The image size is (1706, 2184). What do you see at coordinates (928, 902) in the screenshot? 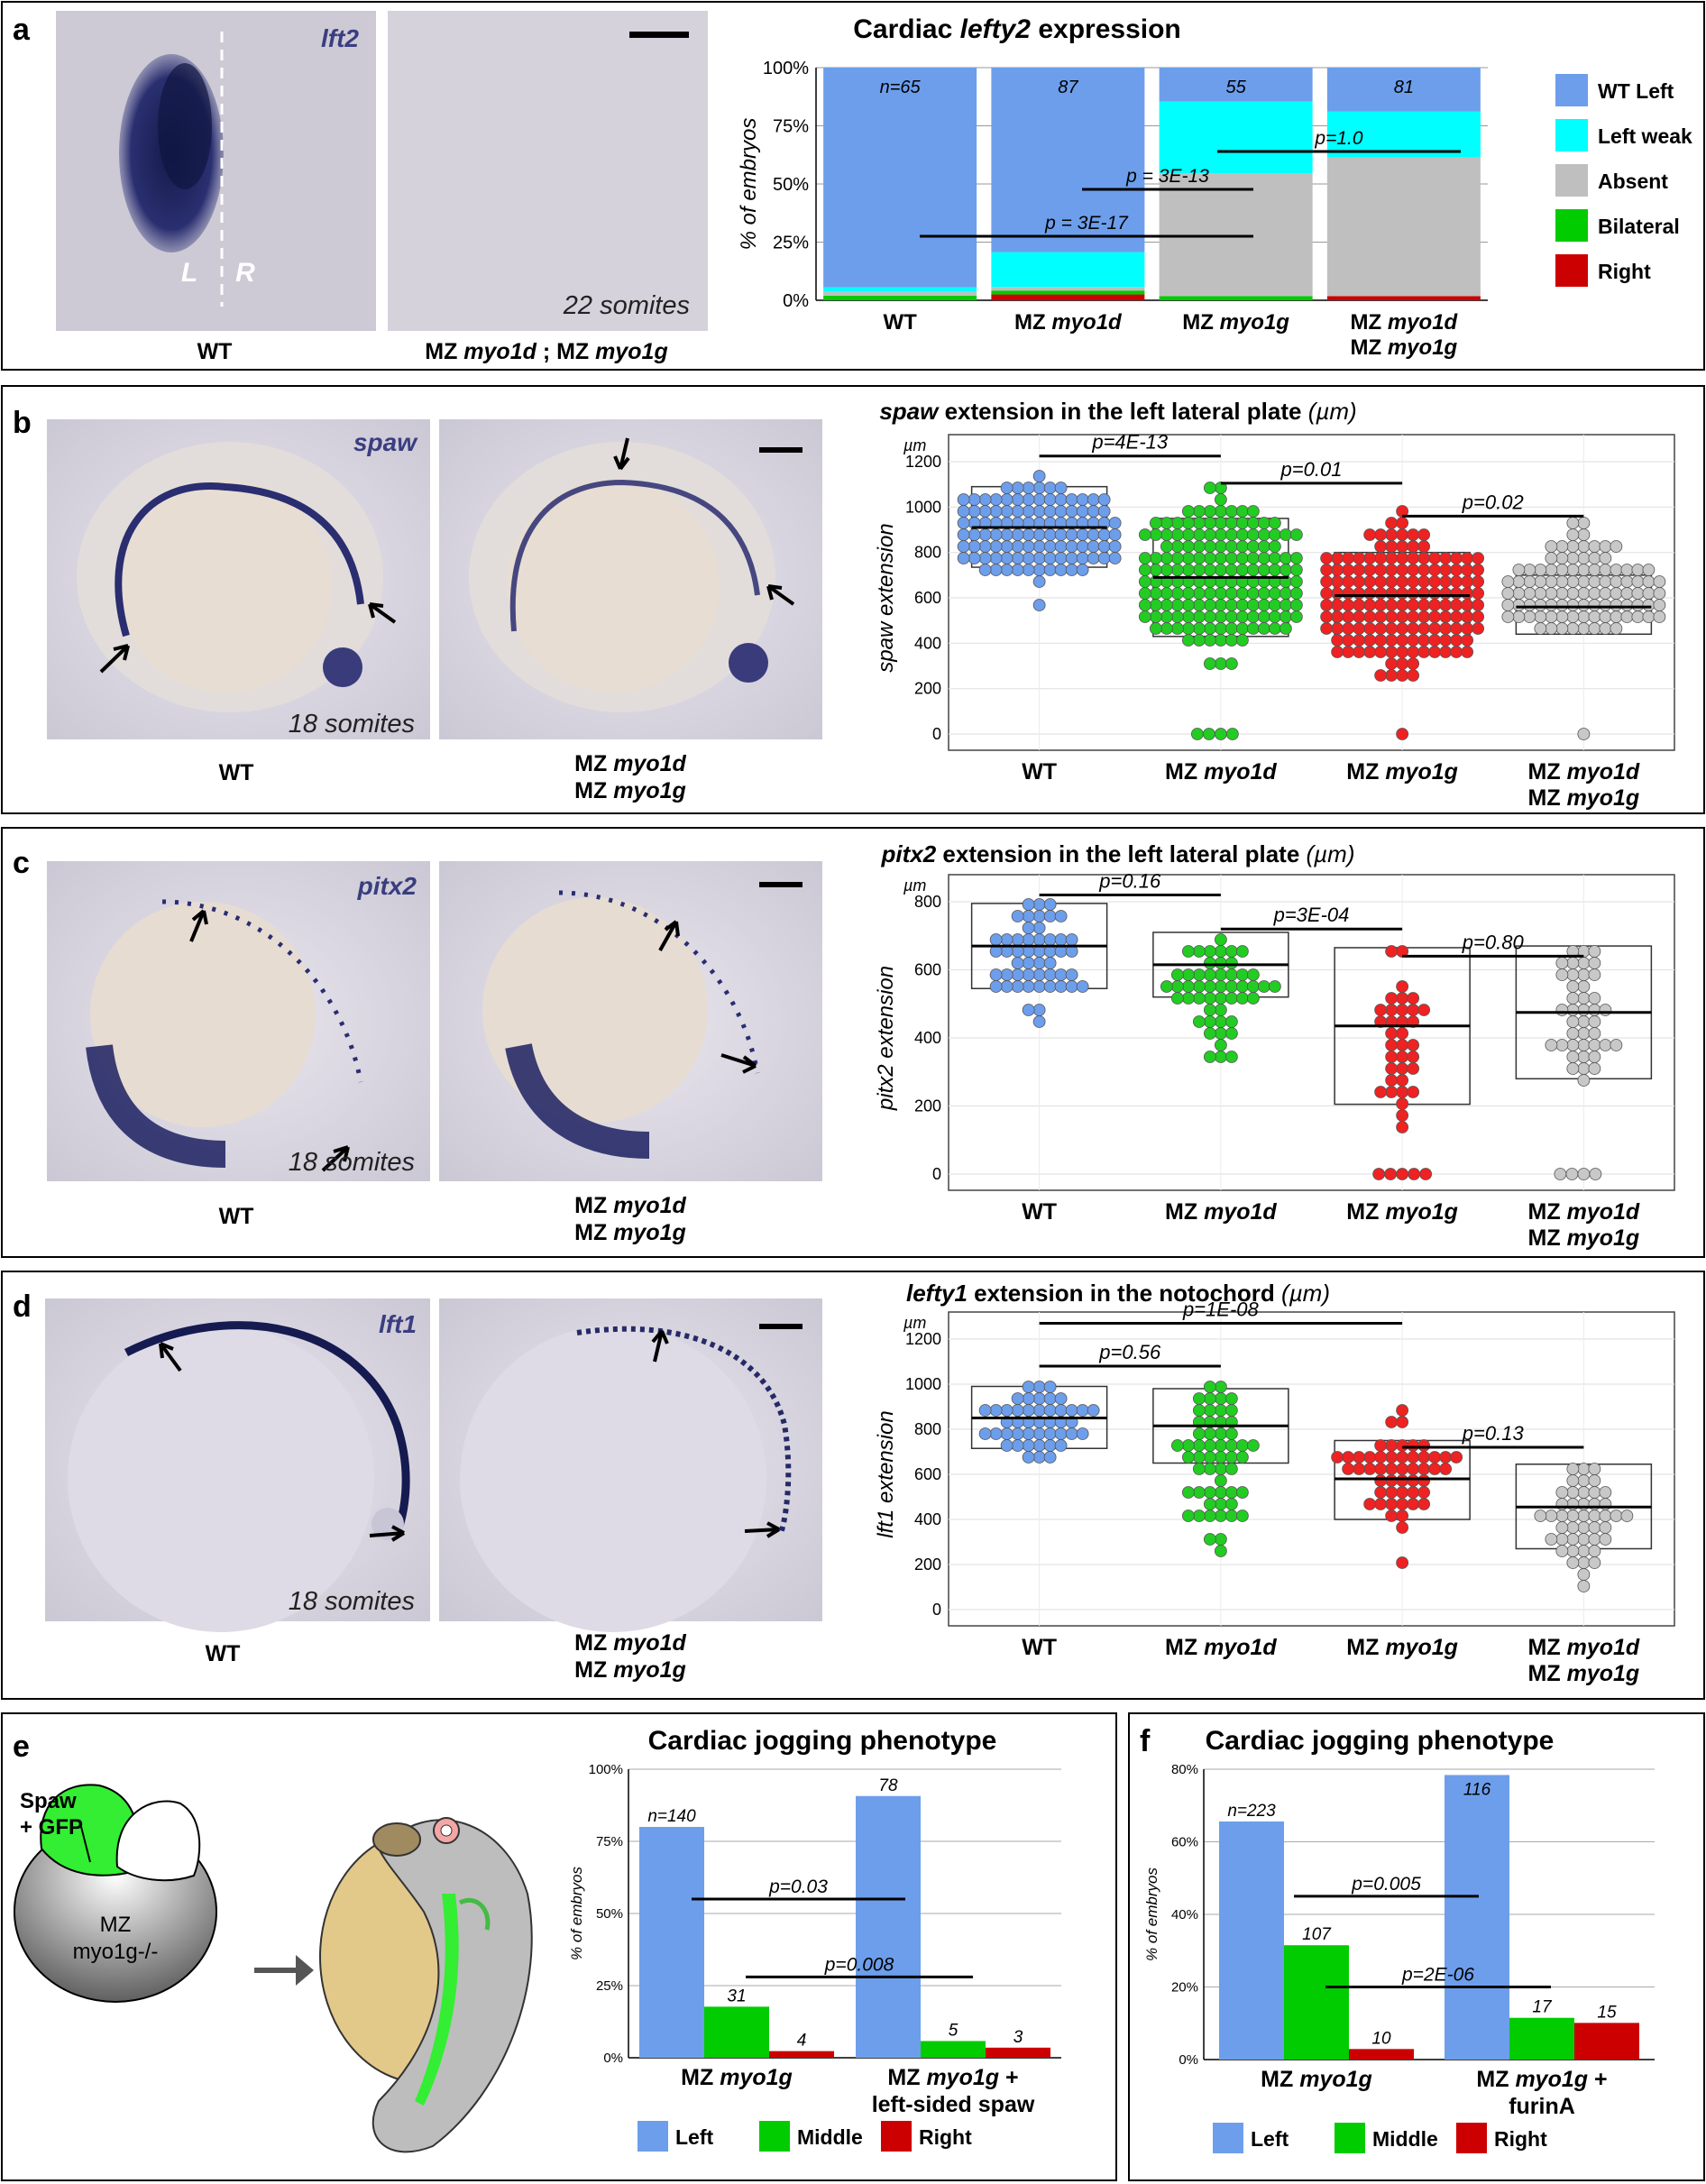
I see `y-tick-label: 800` at bounding box center [928, 902].